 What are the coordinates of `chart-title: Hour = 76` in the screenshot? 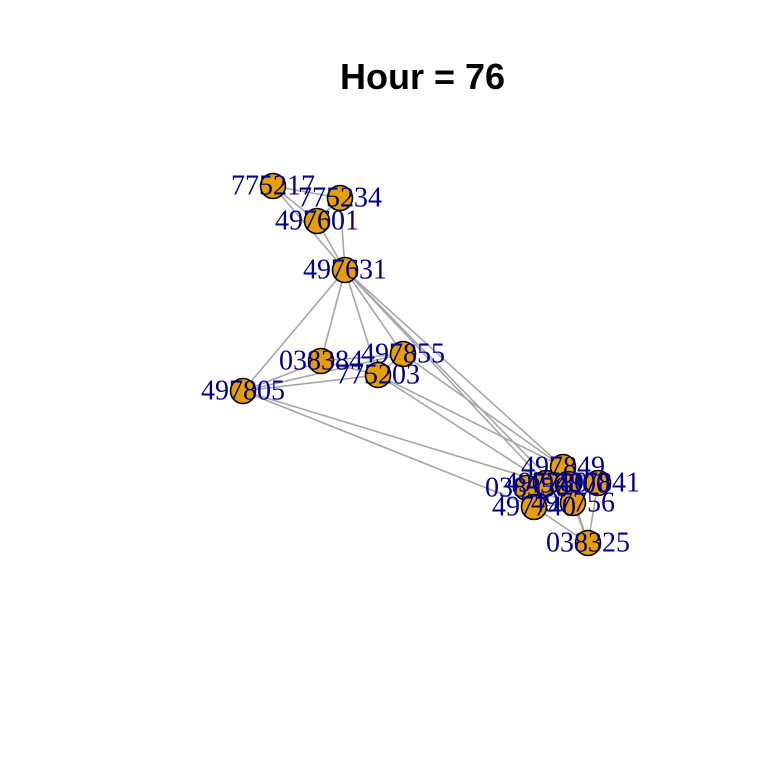 It's located at (422, 76).